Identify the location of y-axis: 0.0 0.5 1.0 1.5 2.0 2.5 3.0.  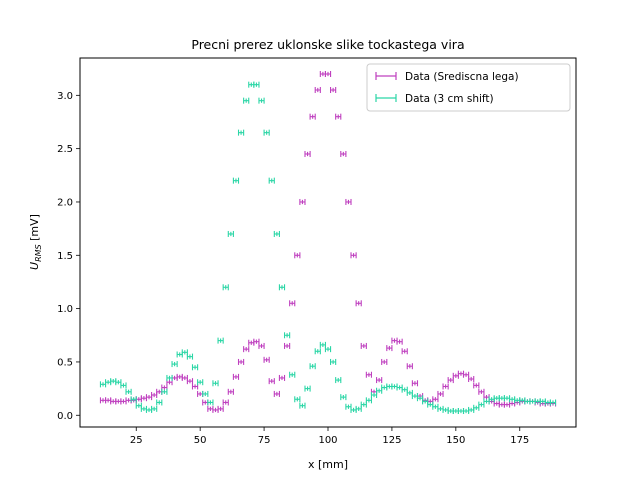
(68, 256).